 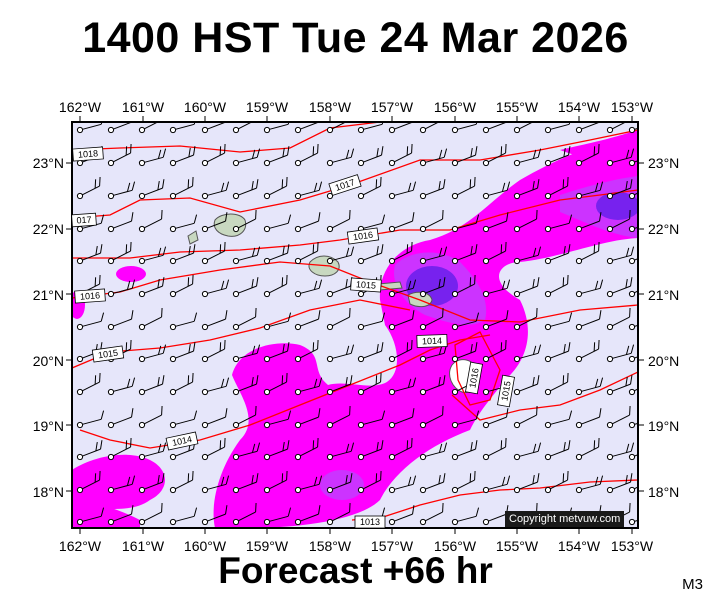 I want to click on isobar-label: 1013, so click(x=370, y=522).